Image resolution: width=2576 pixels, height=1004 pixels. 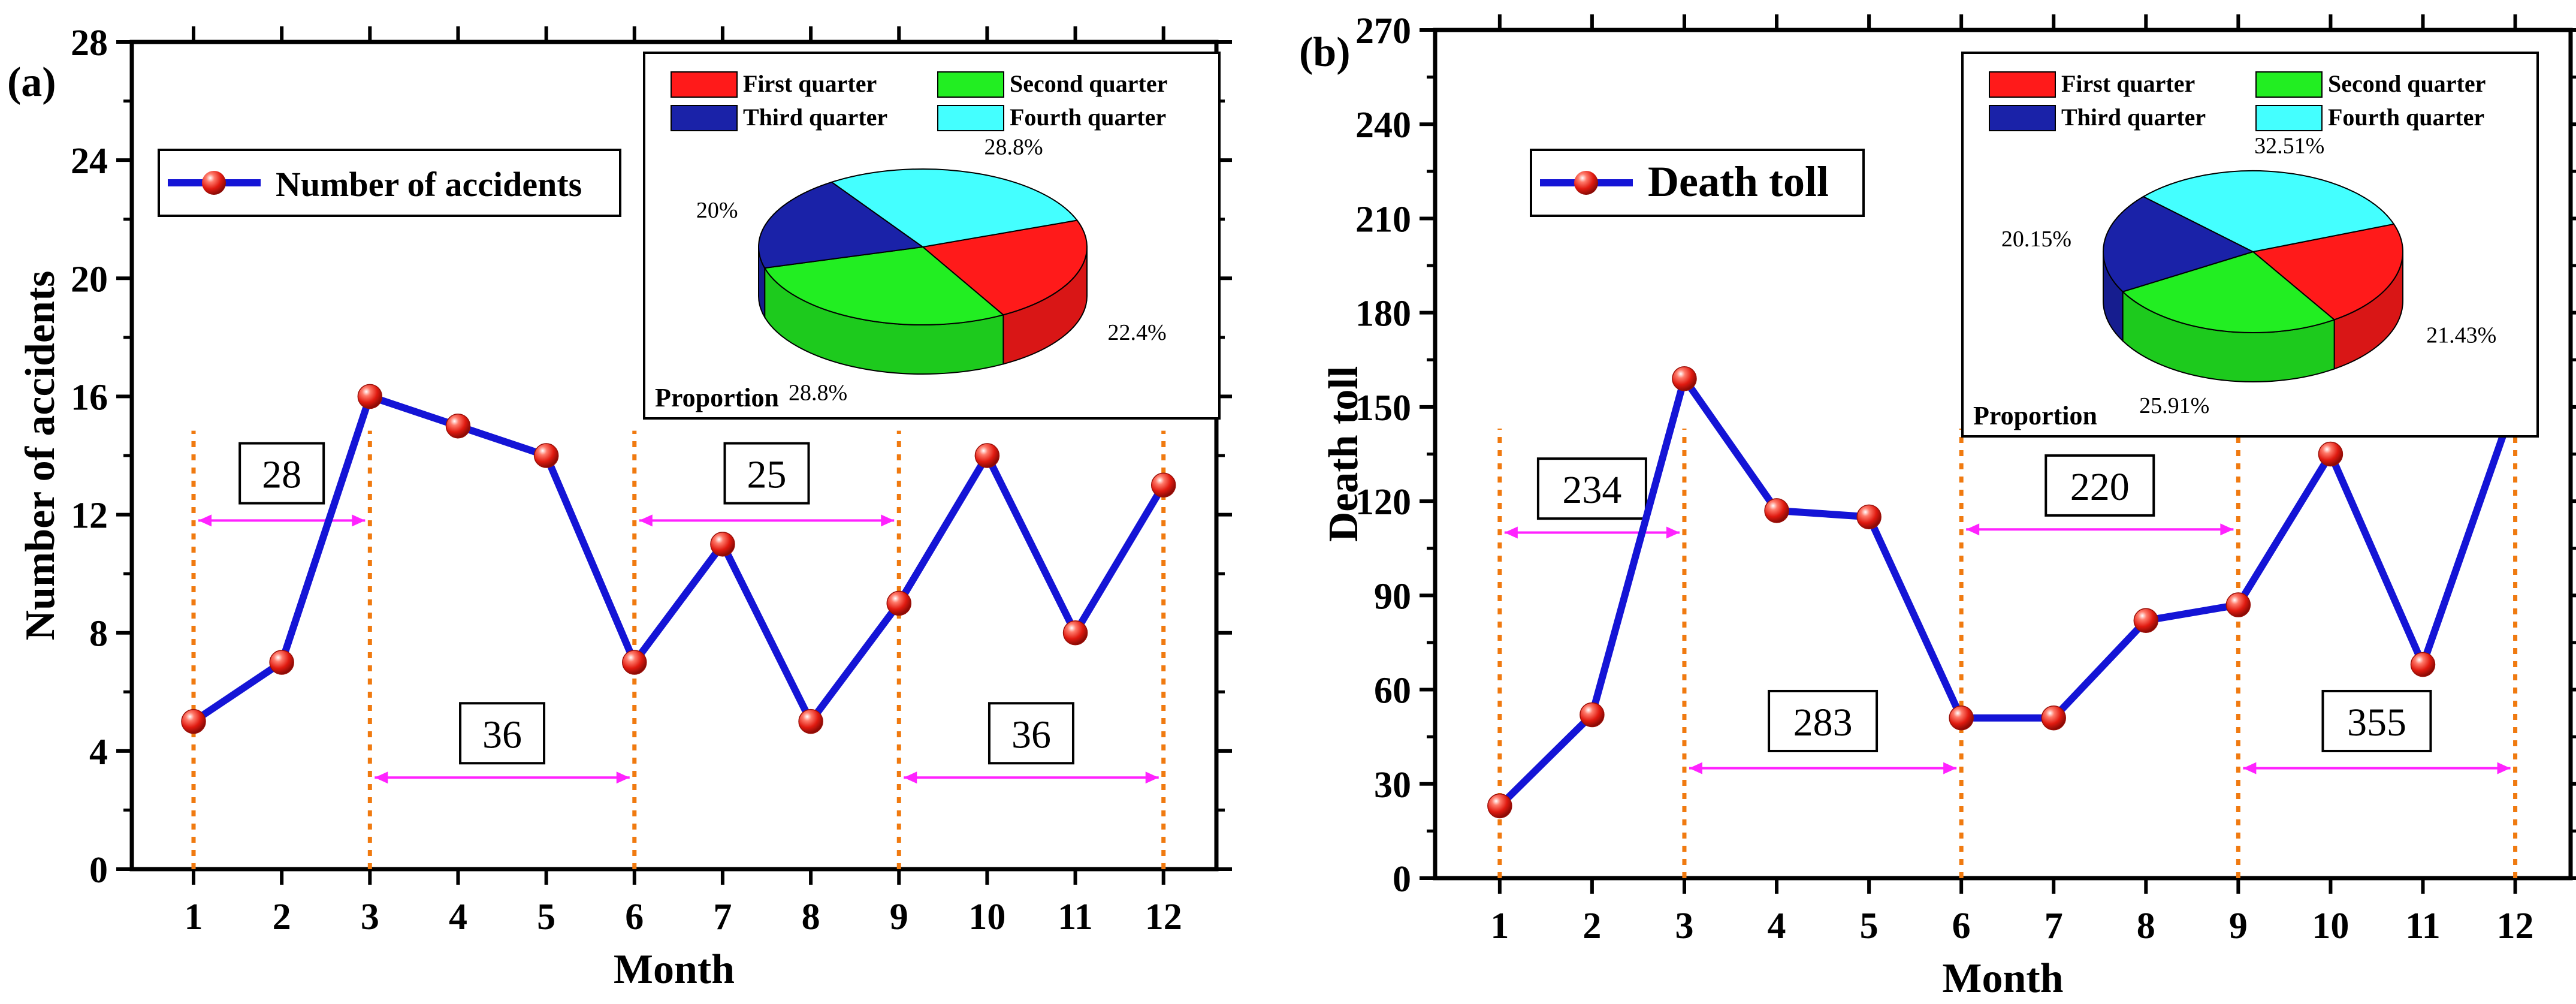 I want to click on y-tick-label: 28, so click(x=89, y=43).